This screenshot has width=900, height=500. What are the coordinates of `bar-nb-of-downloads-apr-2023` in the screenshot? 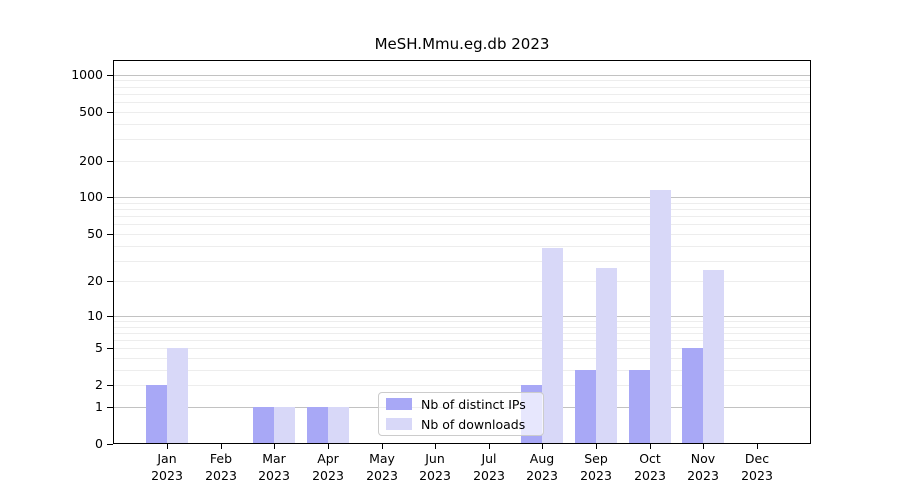 It's located at (338, 425).